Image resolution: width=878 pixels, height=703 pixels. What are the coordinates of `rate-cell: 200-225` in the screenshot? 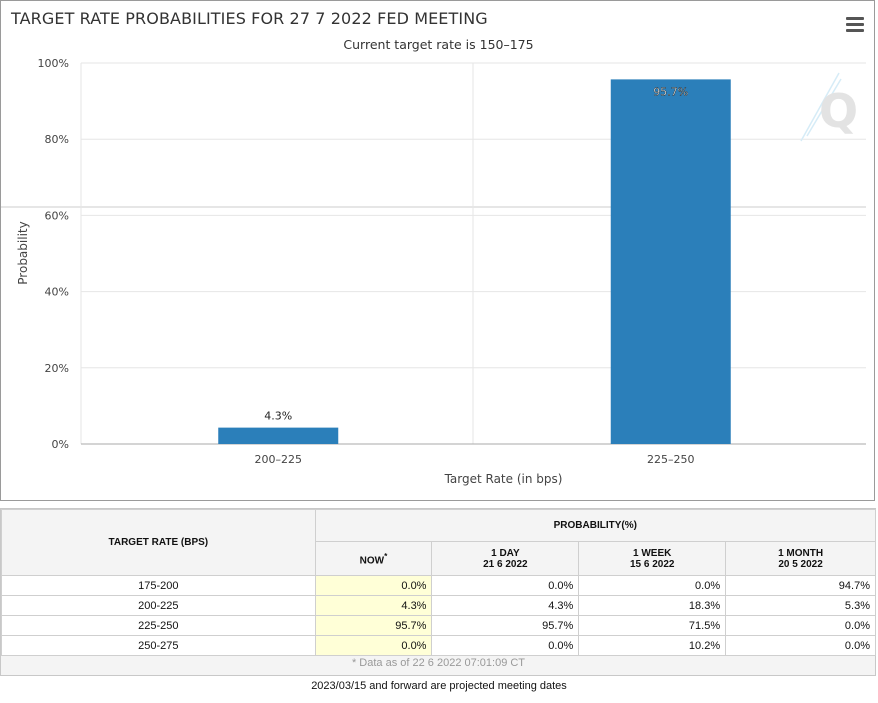 It's located at (158, 605).